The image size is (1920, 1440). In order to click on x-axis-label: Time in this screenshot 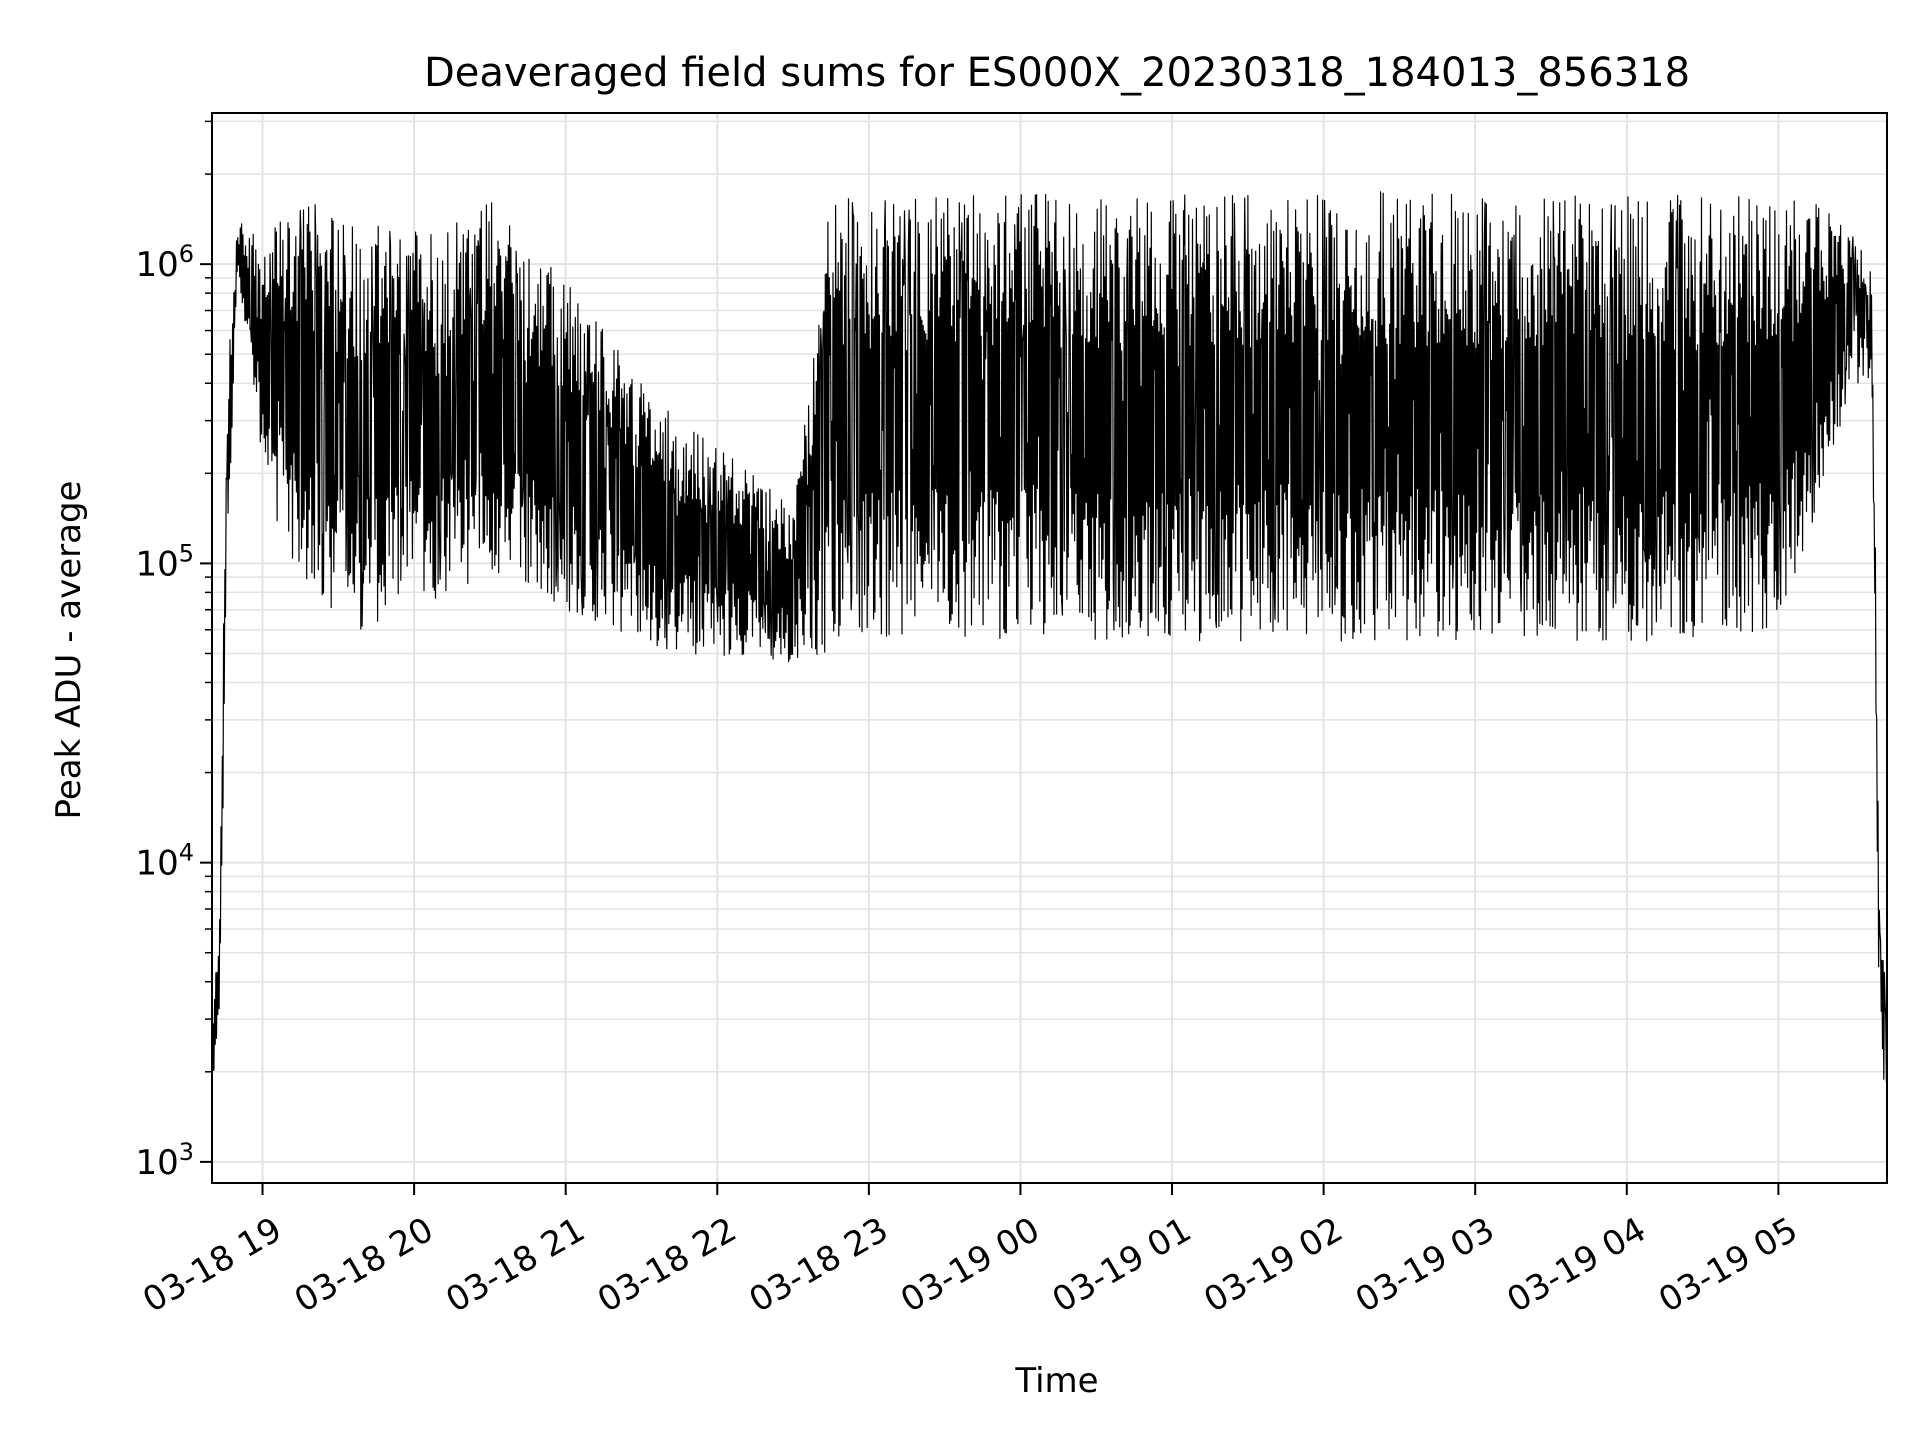, I will do `click(1056, 1381)`.